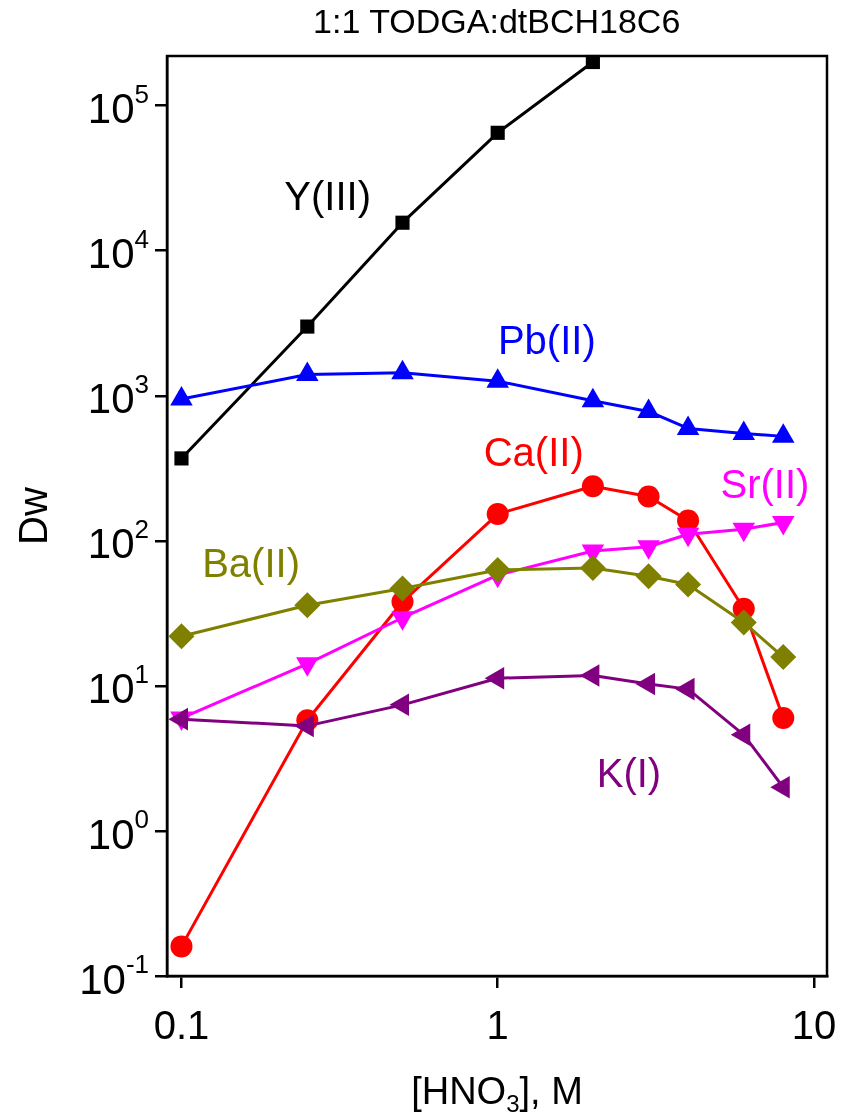 The width and height of the screenshot is (841, 1118). I want to click on series-label: Ba(II), so click(251, 563).